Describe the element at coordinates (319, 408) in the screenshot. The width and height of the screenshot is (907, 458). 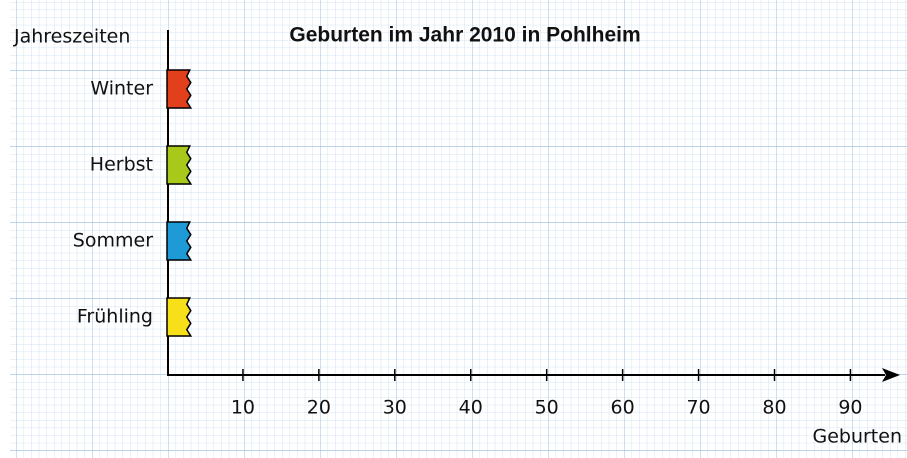
I see `x-tick-label: 20` at that location.